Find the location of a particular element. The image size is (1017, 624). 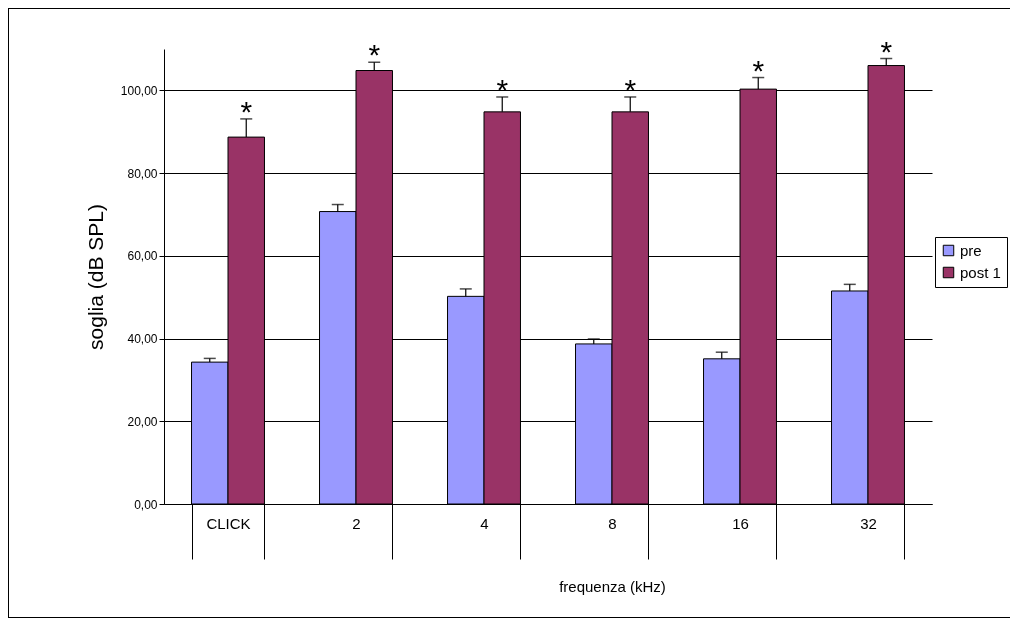

x-tick-label: 8 is located at coordinates (612, 523).